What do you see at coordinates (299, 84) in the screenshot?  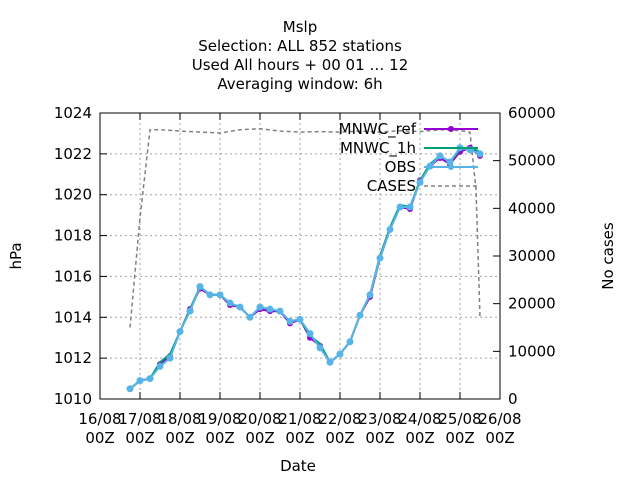 I see `title-line: Averaging window: 6h` at bounding box center [299, 84].